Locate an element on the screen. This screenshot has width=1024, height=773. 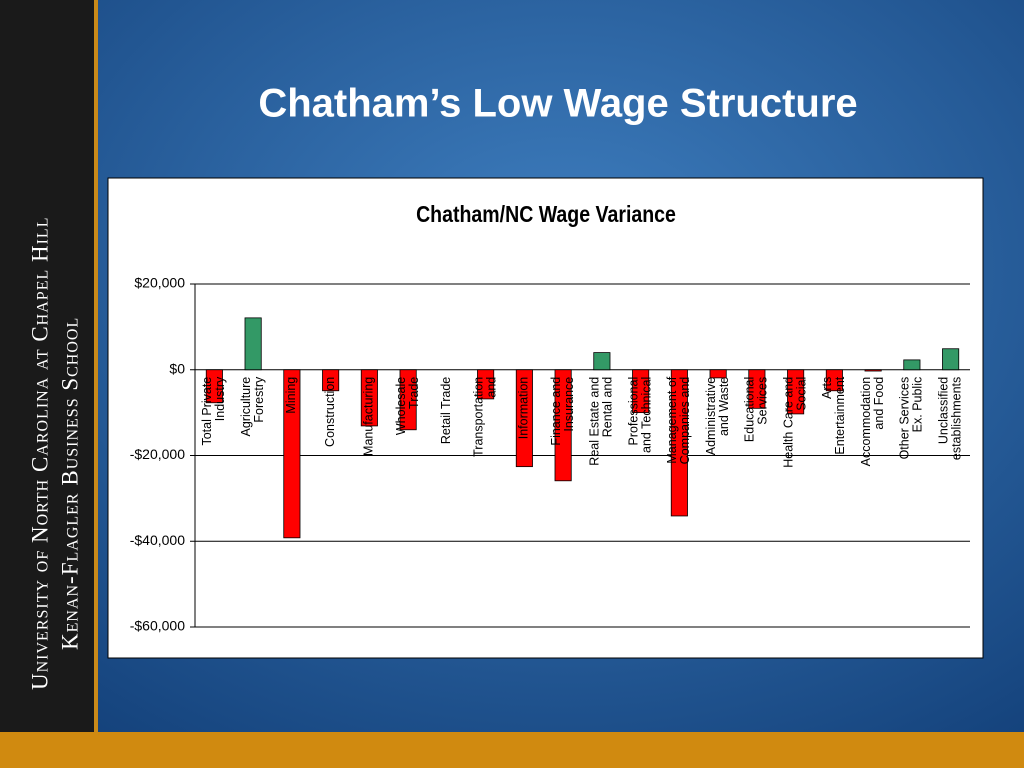
x-tick-label: Finance and is located at coordinates (556, 411).